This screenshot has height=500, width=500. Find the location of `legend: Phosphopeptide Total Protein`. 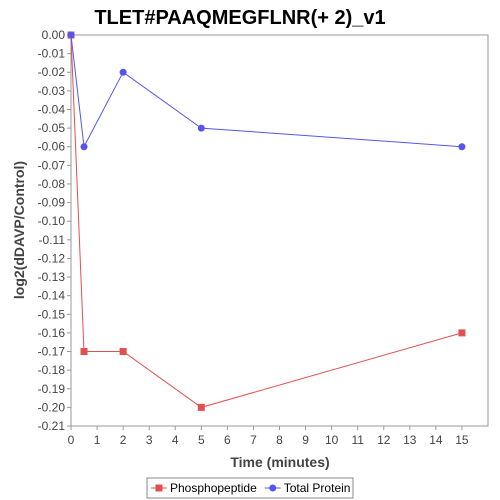

legend: Phosphopeptide Total Protein is located at coordinates (250, 488).